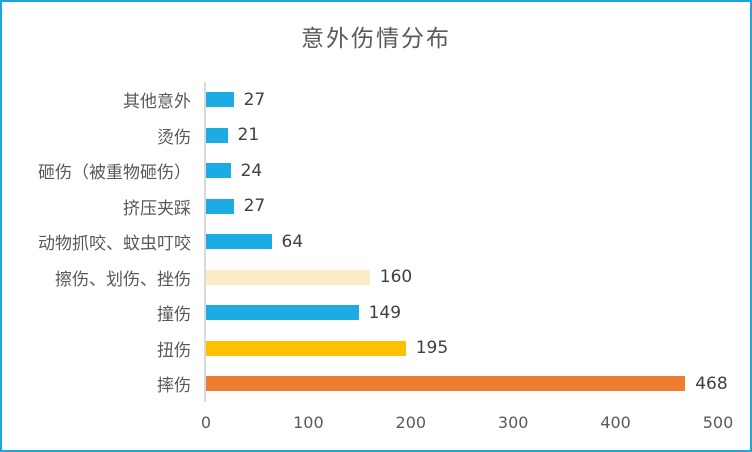 The height and width of the screenshot is (452, 752). What do you see at coordinates (432, 348) in the screenshot?
I see `value-label: 195` at bounding box center [432, 348].